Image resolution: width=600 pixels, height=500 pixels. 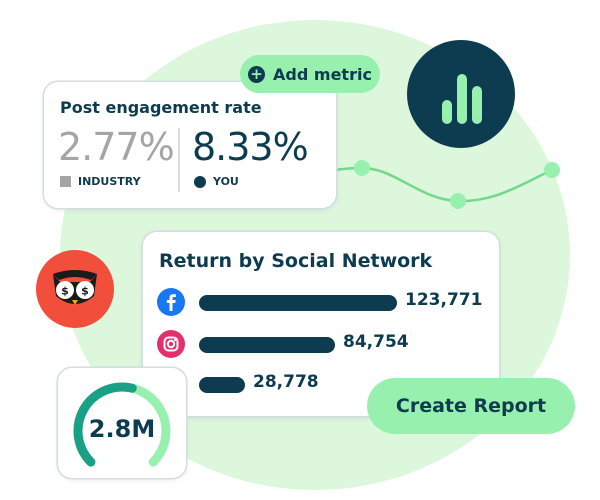 I want to click on create-report-button: Create Report, so click(x=471, y=406).